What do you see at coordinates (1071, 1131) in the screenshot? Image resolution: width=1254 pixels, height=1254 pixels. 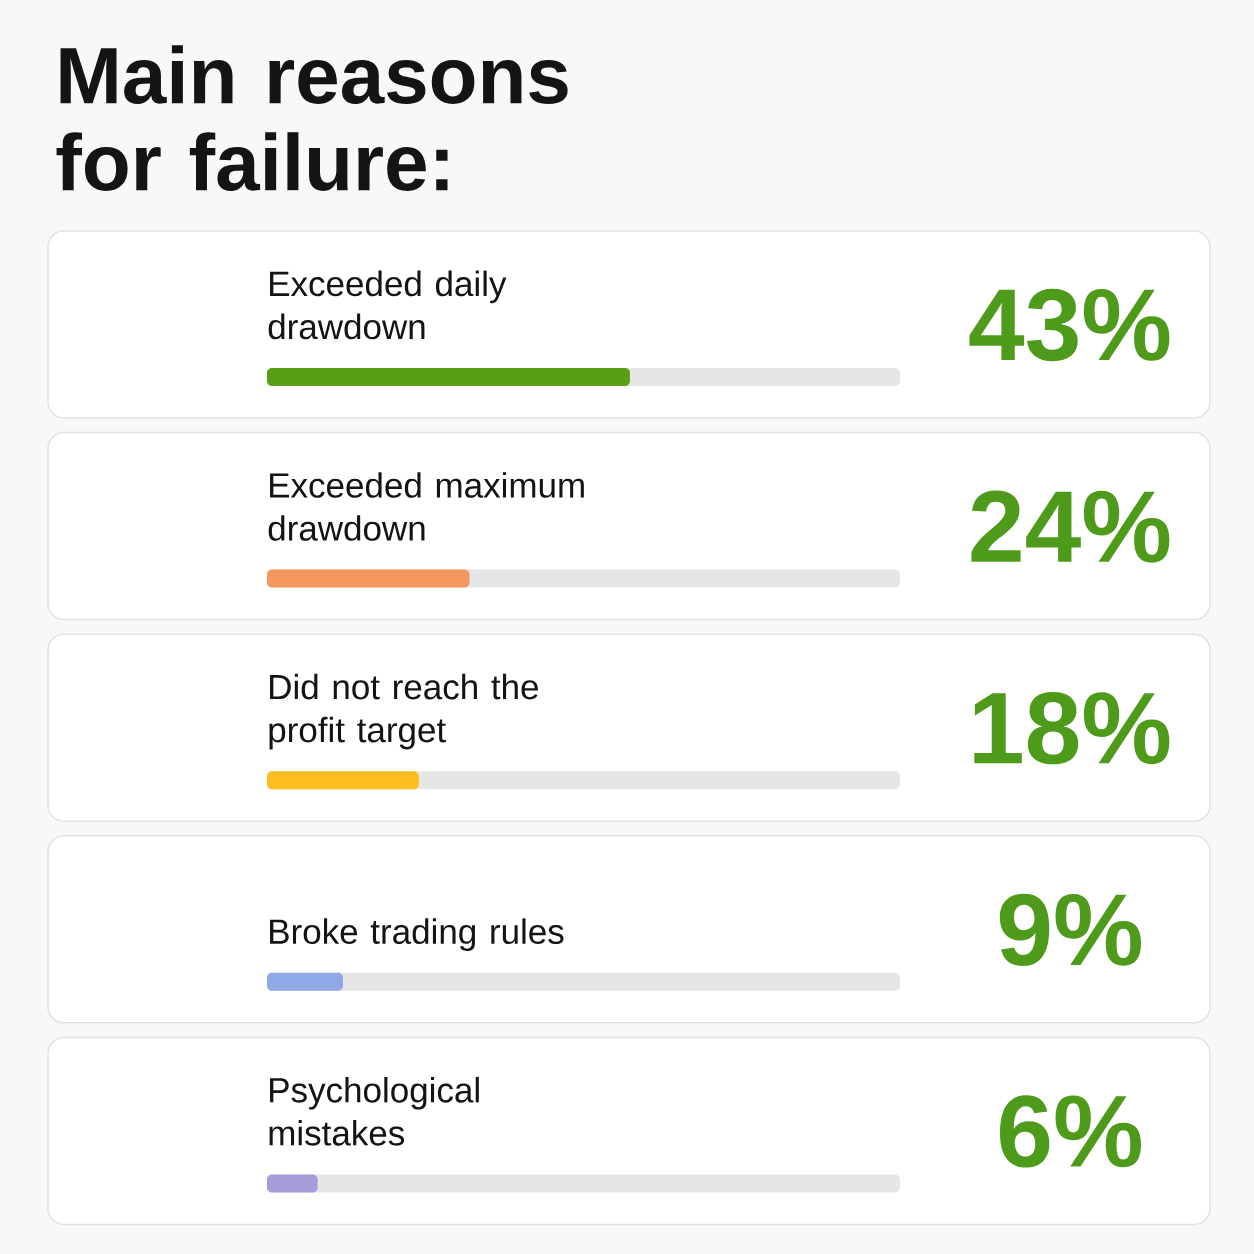 I see `data-label: 6%` at bounding box center [1071, 1131].